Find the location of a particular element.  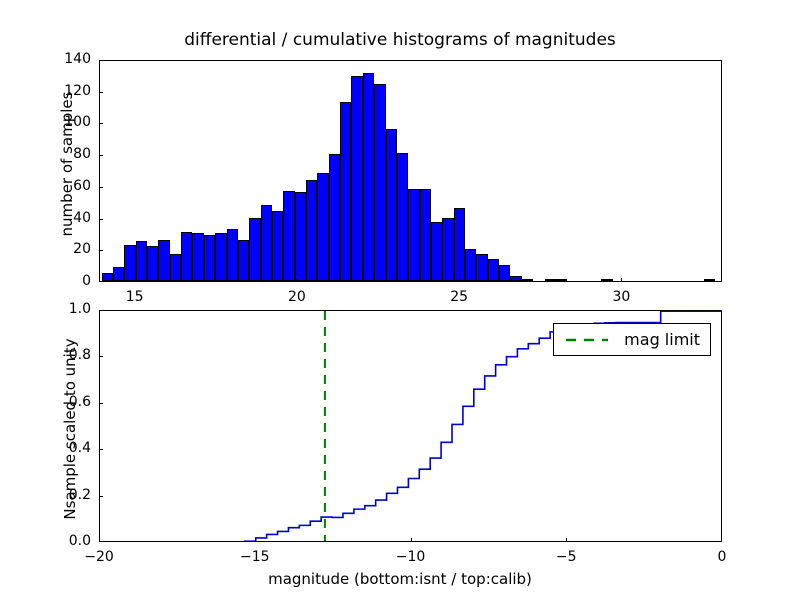

ytick-label: 0.0 is located at coordinates (79, 541).